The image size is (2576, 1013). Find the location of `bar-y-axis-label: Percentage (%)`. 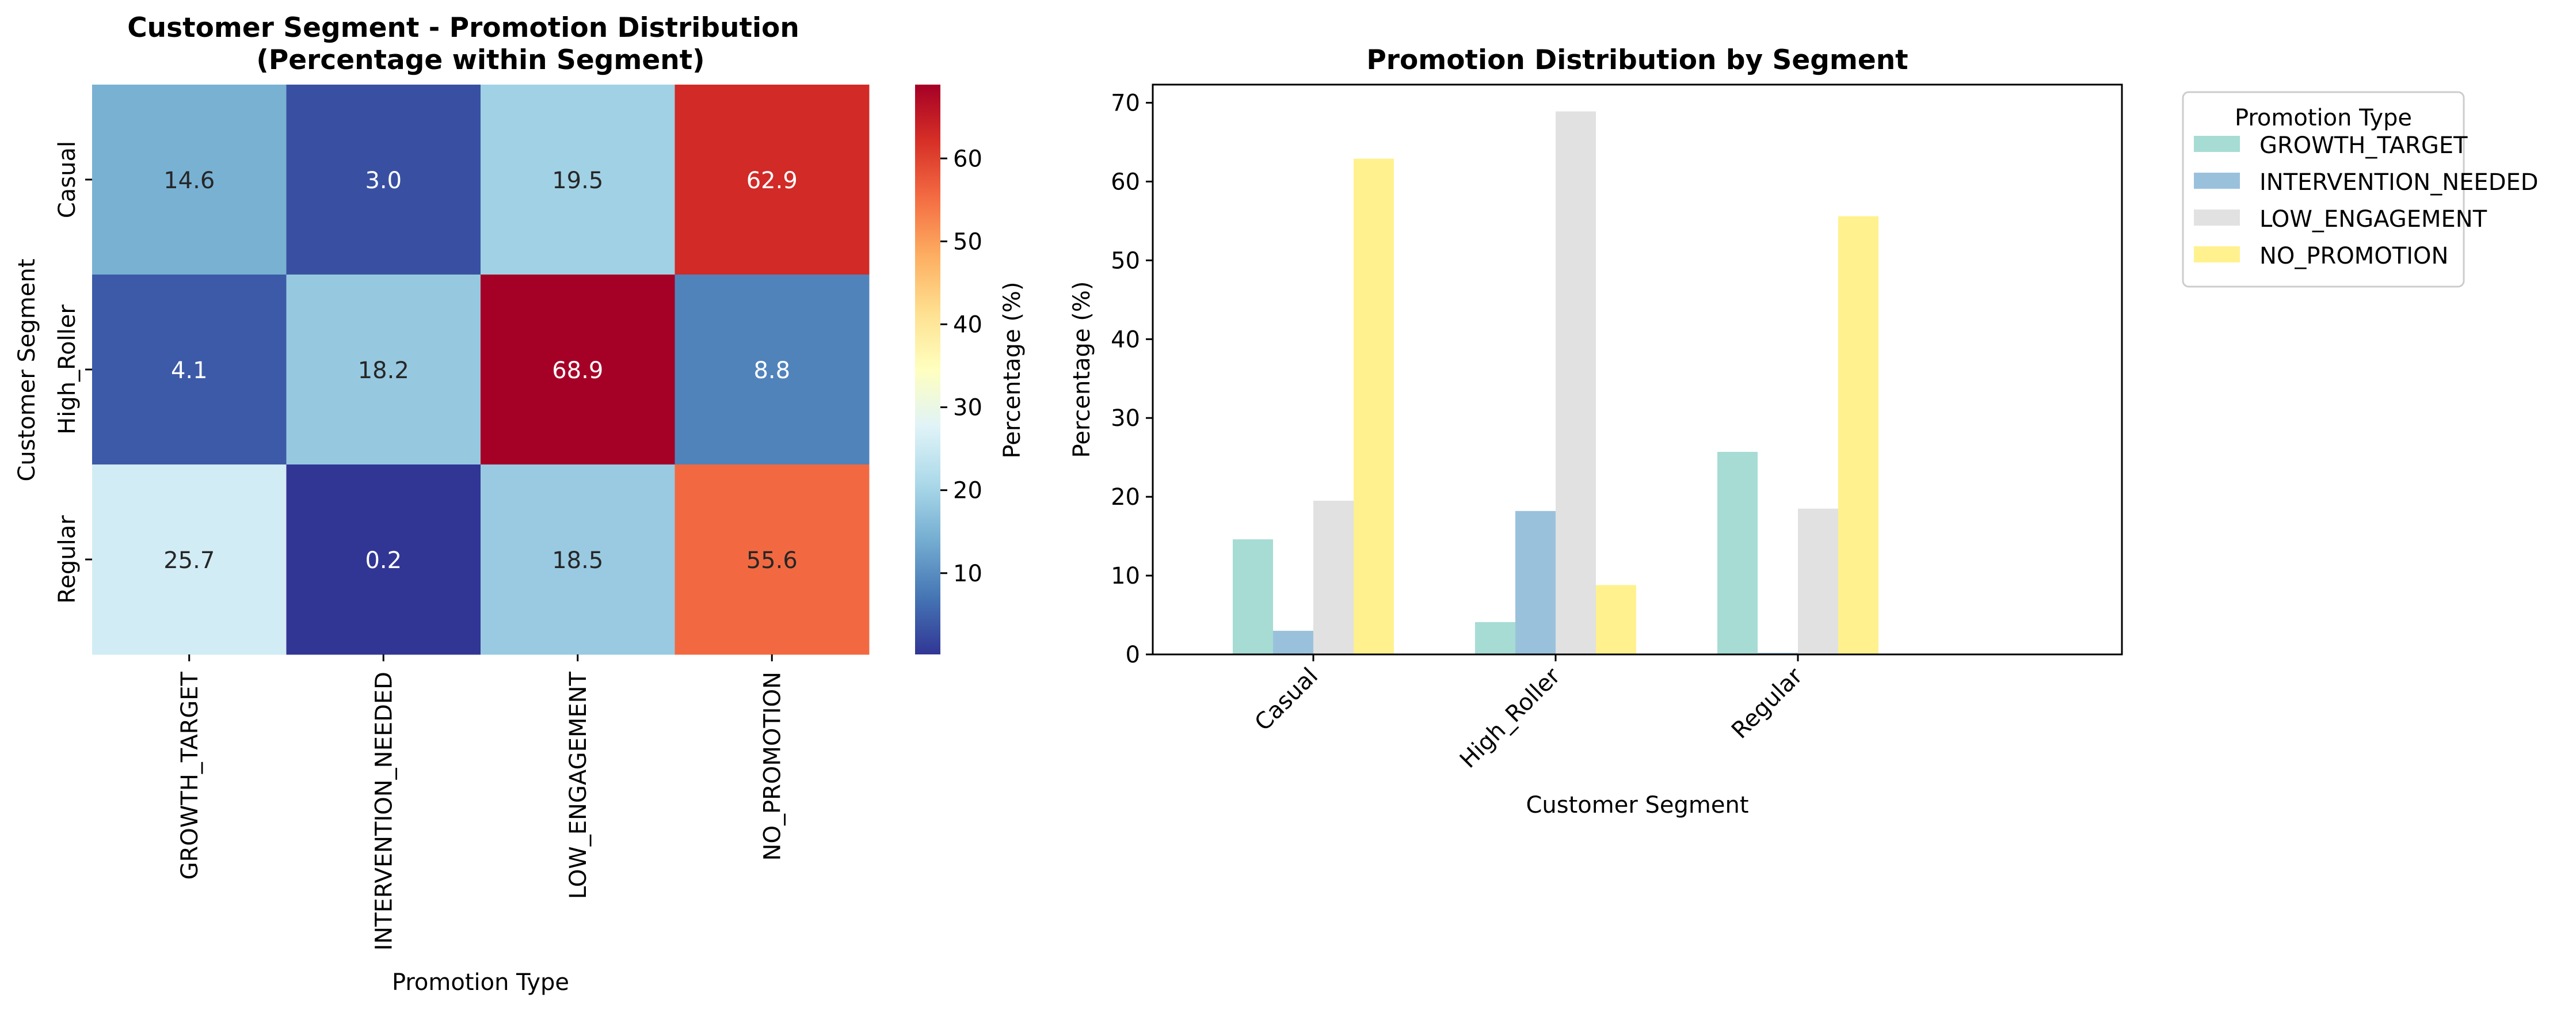

bar-y-axis-label: Percentage (%) is located at coordinates (1082, 369).